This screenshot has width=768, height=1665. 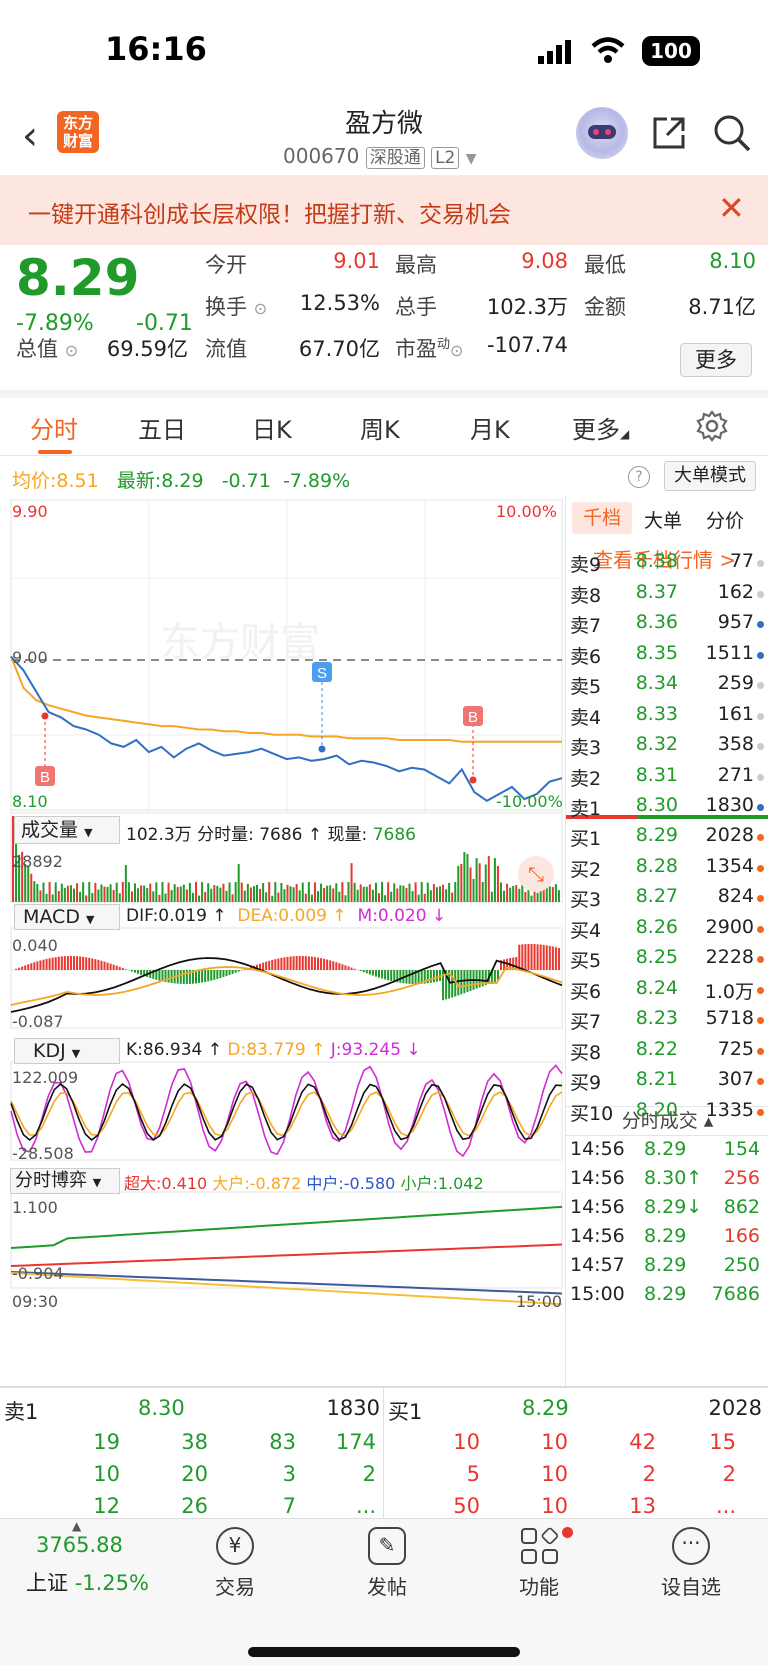 What do you see at coordinates (663, 521) in the screenshot?
I see `tab-big-orders: 大单` at bounding box center [663, 521].